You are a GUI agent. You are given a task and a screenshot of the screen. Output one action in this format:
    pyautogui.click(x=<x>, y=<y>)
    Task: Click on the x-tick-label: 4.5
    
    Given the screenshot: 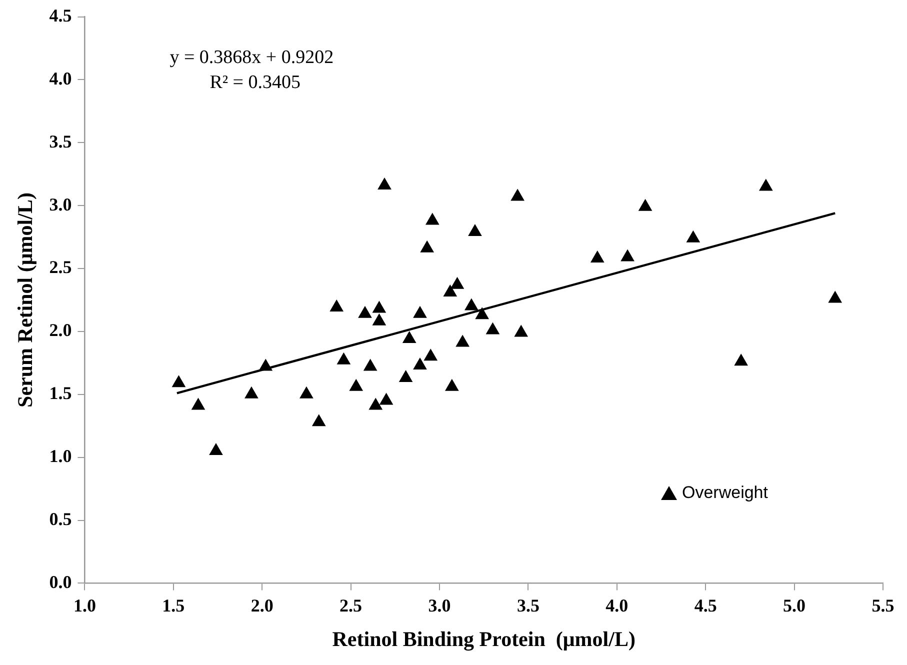 What is the action you would take?
    pyautogui.click(x=705, y=606)
    